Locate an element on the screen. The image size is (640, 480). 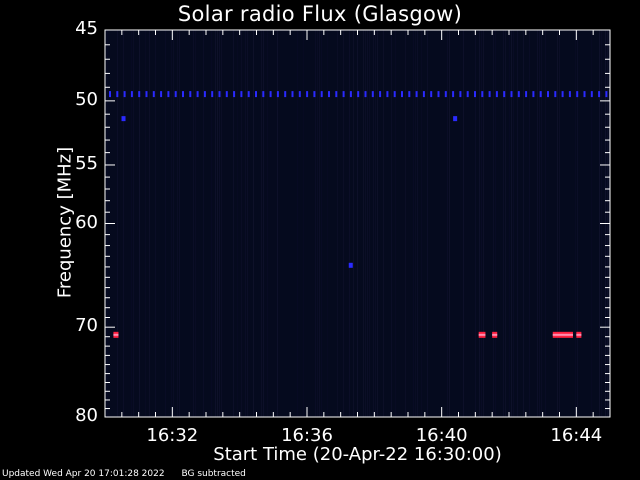
y-tick-label: 50 is located at coordinates (86, 99).